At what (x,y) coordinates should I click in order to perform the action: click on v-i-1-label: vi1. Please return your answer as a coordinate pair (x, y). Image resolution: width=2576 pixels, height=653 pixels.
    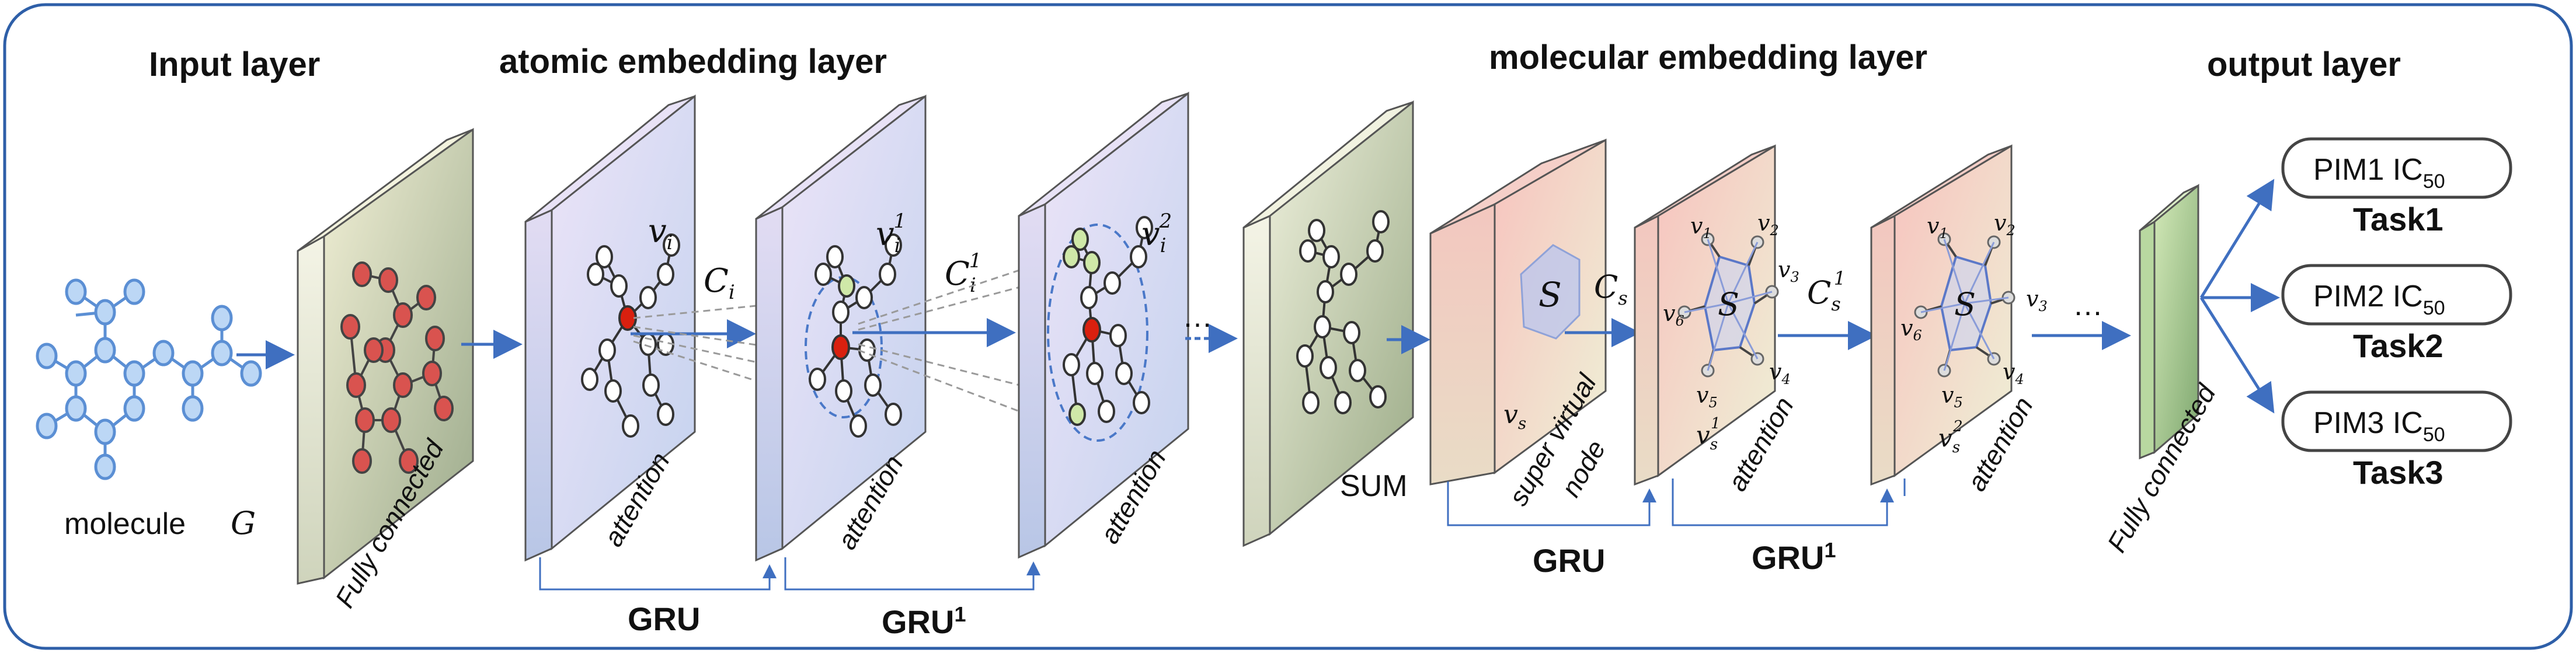
    Looking at the image, I should click on (891, 233).